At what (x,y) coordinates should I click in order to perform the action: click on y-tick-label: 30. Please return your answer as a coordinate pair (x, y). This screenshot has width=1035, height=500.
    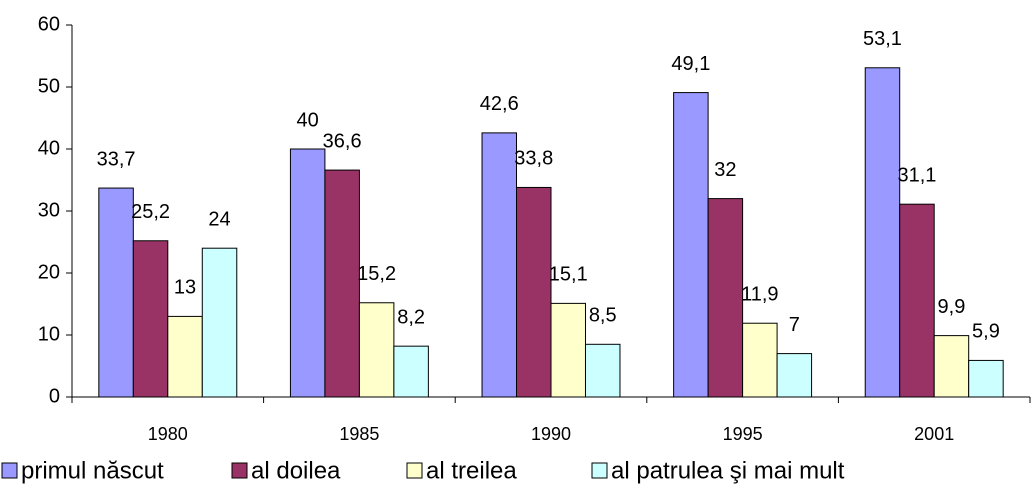
    Looking at the image, I should click on (49, 210).